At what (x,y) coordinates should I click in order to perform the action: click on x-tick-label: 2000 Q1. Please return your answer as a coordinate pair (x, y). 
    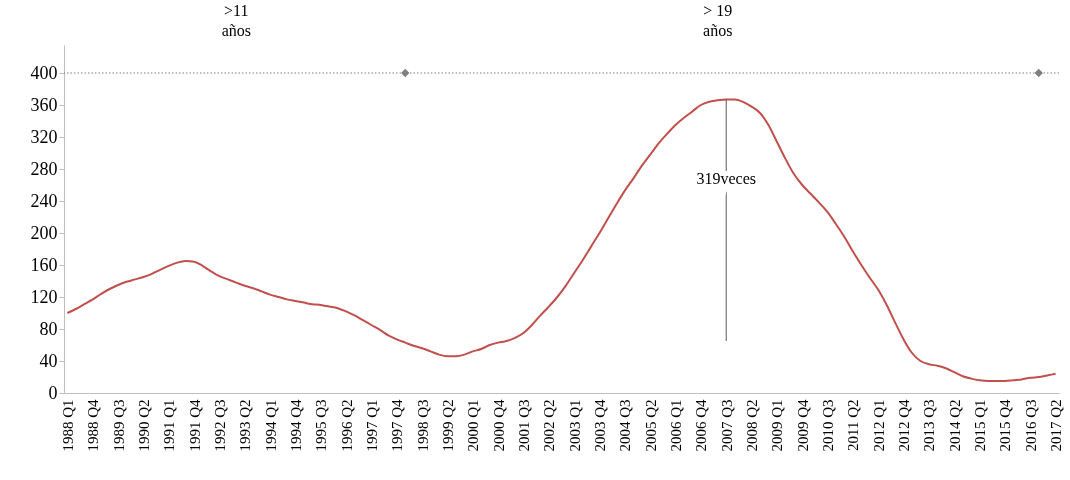
    Looking at the image, I should click on (473, 425).